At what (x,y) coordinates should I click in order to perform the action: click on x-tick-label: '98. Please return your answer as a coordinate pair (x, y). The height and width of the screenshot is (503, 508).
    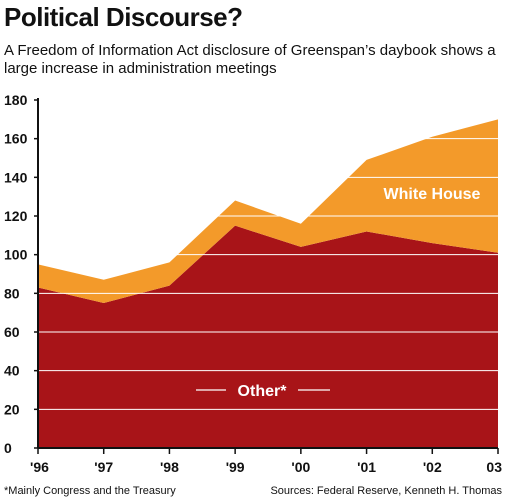
    Looking at the image, I should click on (169, 467).